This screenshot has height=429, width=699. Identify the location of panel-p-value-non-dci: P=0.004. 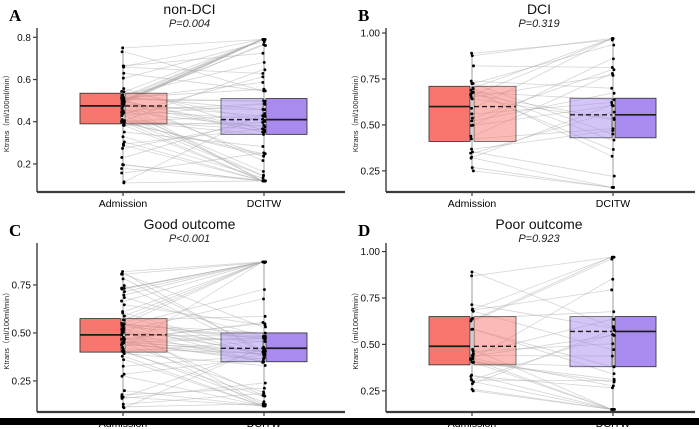
(189, 24).